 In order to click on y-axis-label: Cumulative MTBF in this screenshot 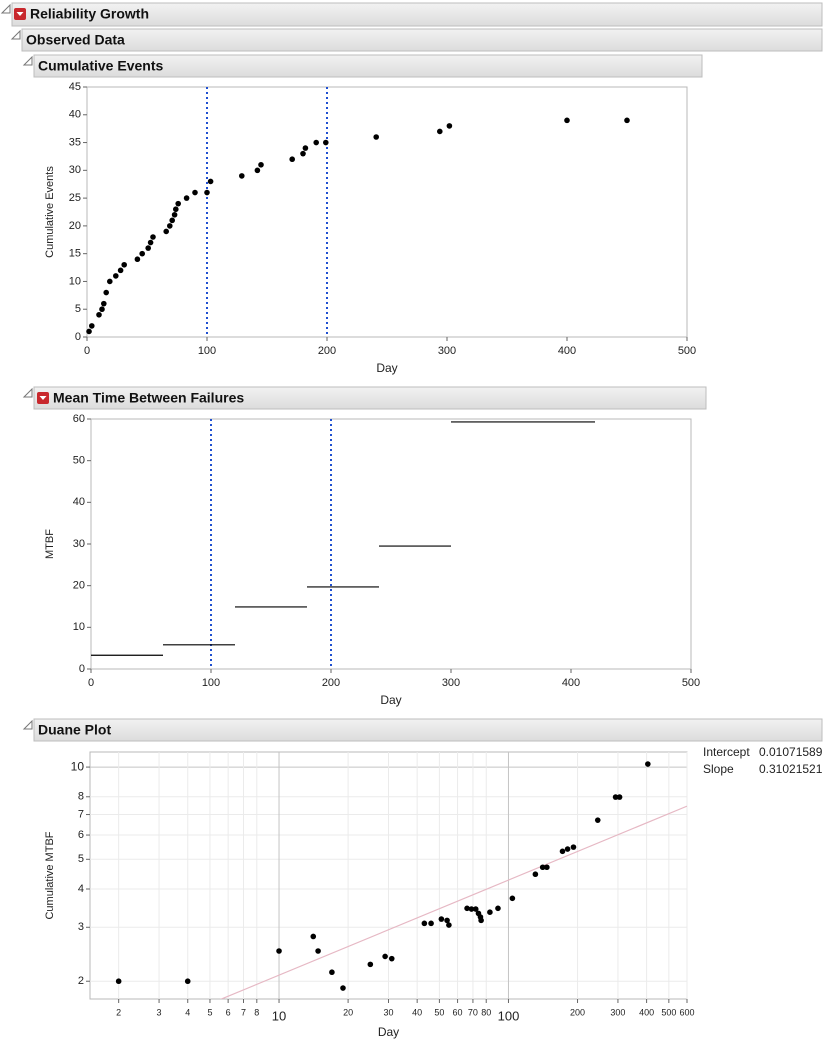, I will do `click(50, 875)`.